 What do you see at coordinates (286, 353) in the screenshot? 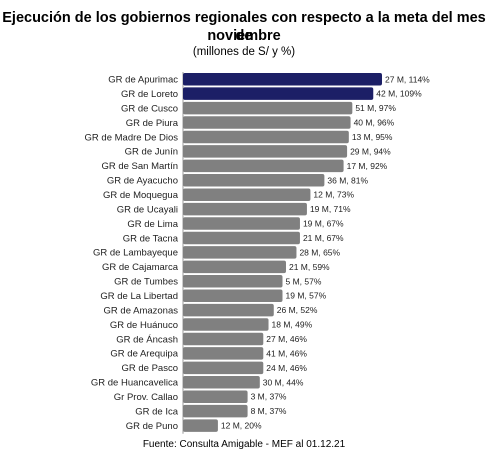
I see `data-label: 41 M, 46%` at bounding box center [286, 353].